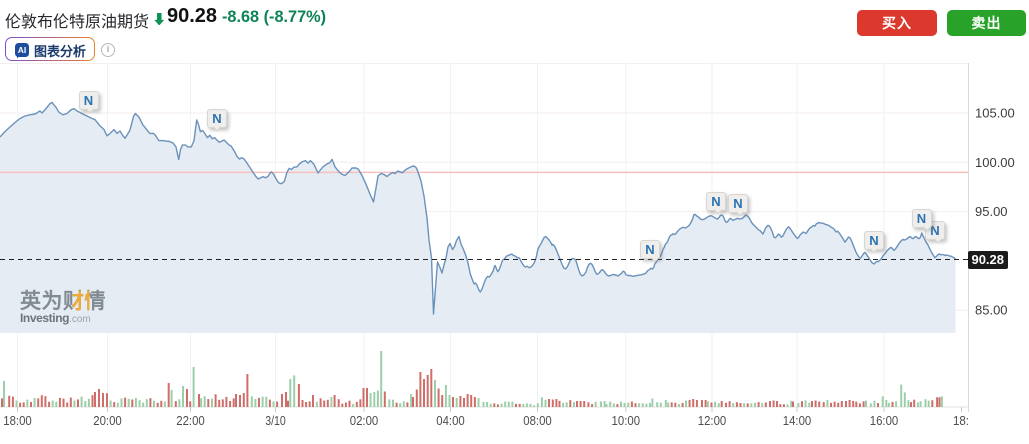 Image resolution: width=1029 pixels, height=444 pixels. I want to click on svg-text: 04:00, so click(450, 420).